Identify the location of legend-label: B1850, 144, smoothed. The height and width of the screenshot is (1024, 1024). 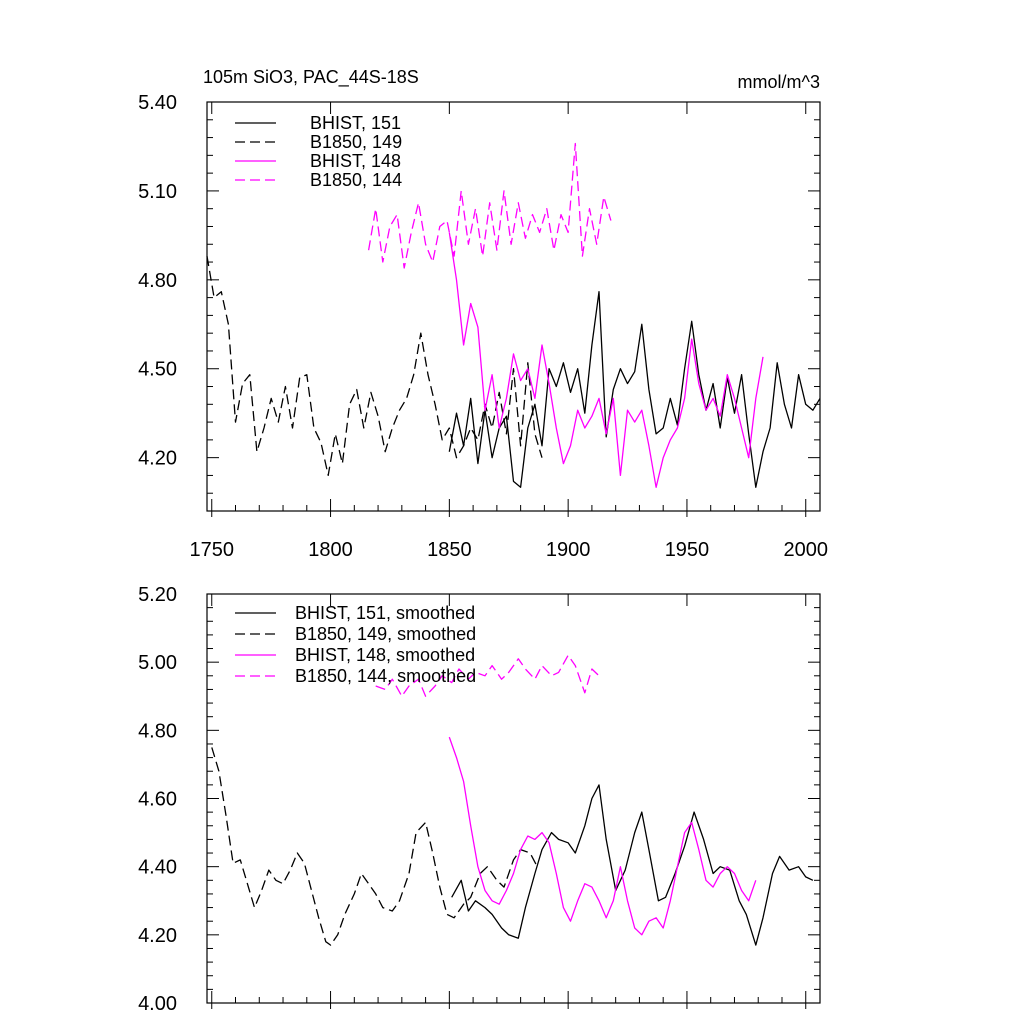
(385, 676).